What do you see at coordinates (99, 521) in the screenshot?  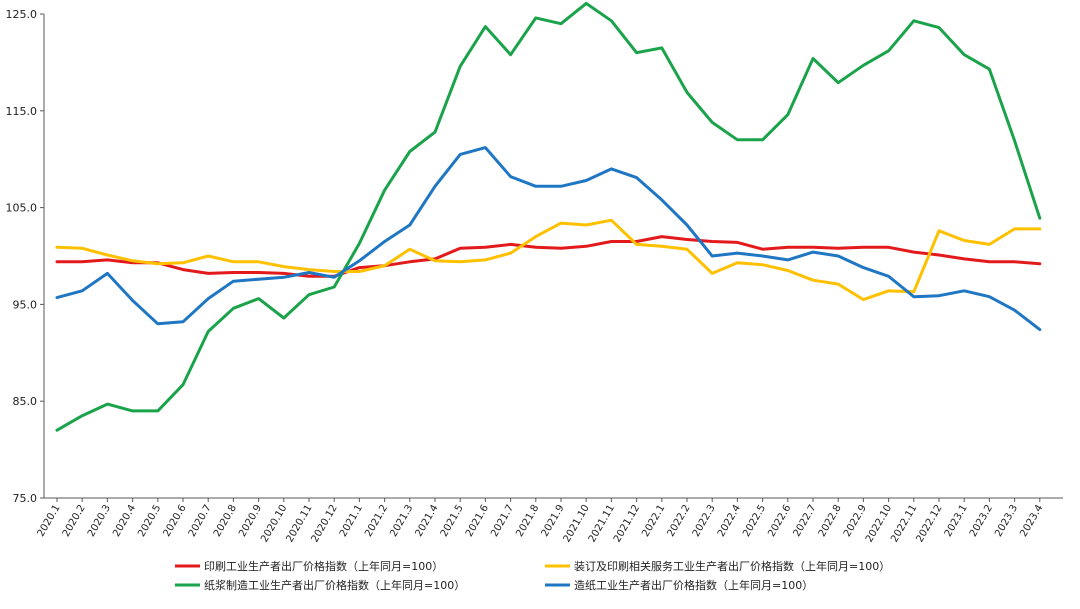 I see `x-tick-label: 2020.3` at bounding box center [99, 521].